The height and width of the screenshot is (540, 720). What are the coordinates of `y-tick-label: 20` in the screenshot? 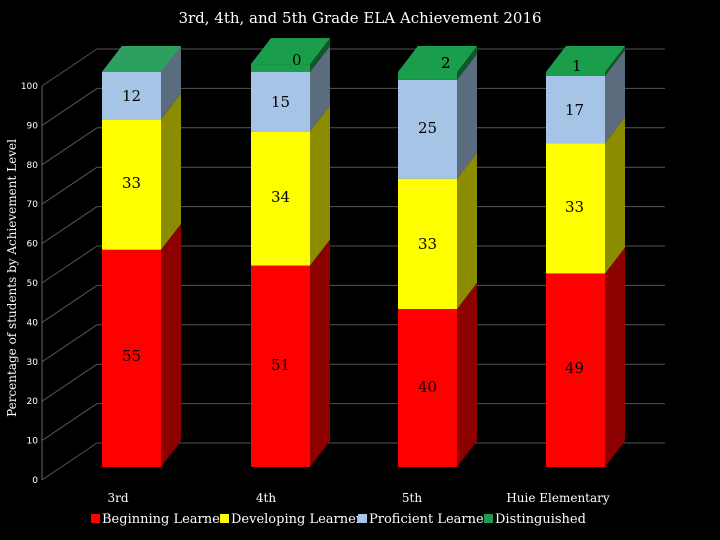 It's located at (33, 402).